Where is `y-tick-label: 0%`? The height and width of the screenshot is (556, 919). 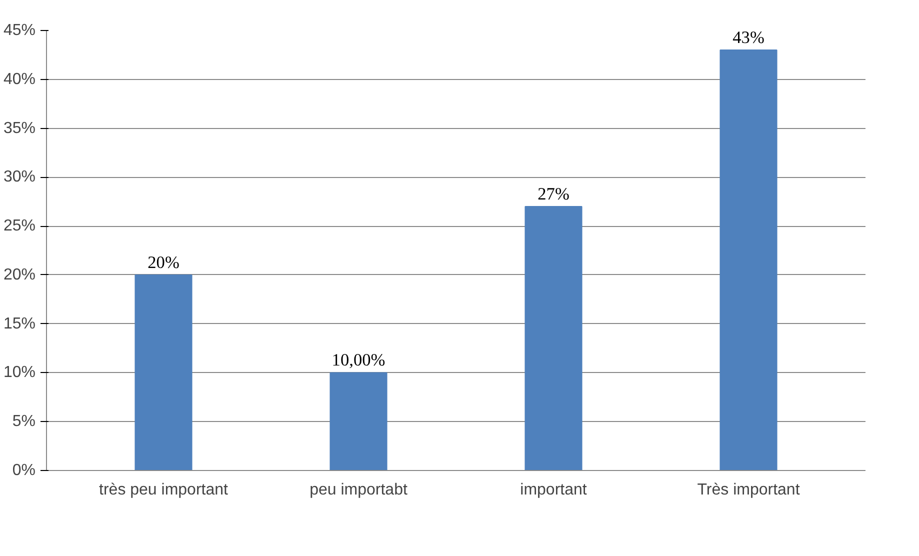
y-tick-label: 0% is located at coordinates (24, 470).